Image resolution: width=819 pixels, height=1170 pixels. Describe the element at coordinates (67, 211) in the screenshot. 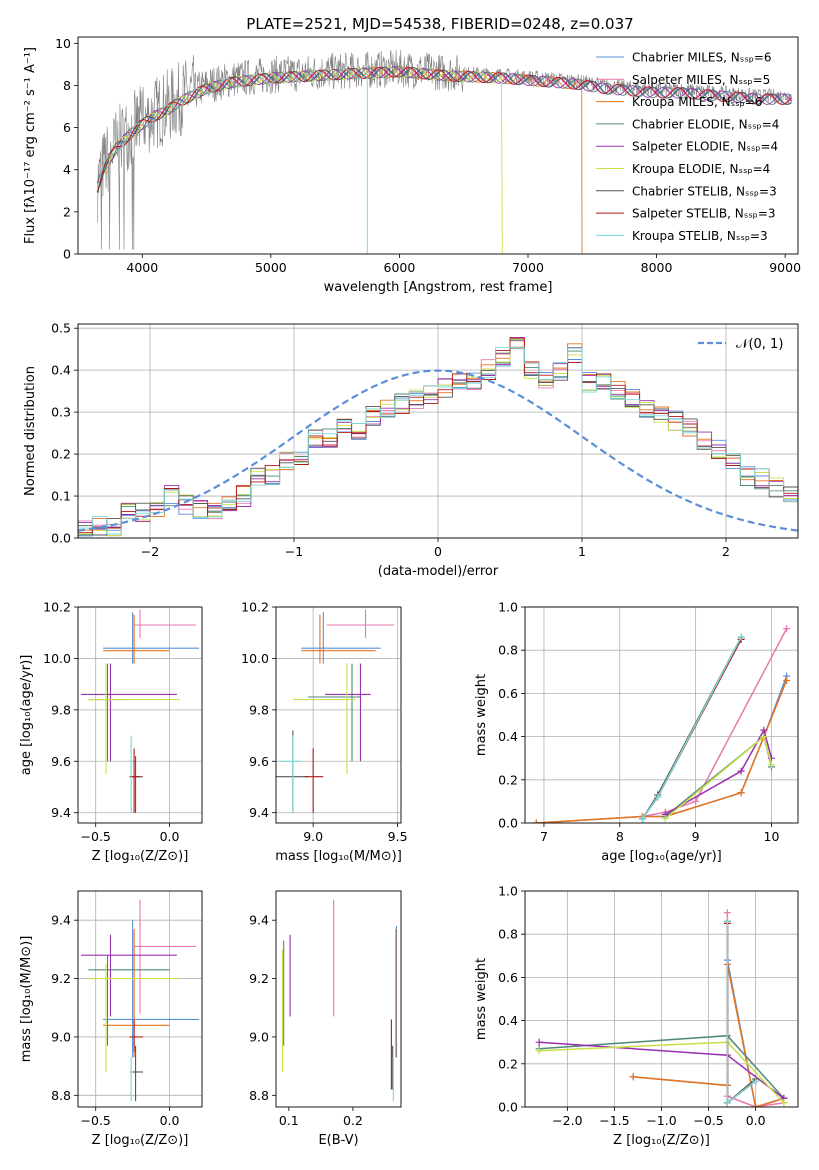

I see `y-tick-label: 2` at that location.